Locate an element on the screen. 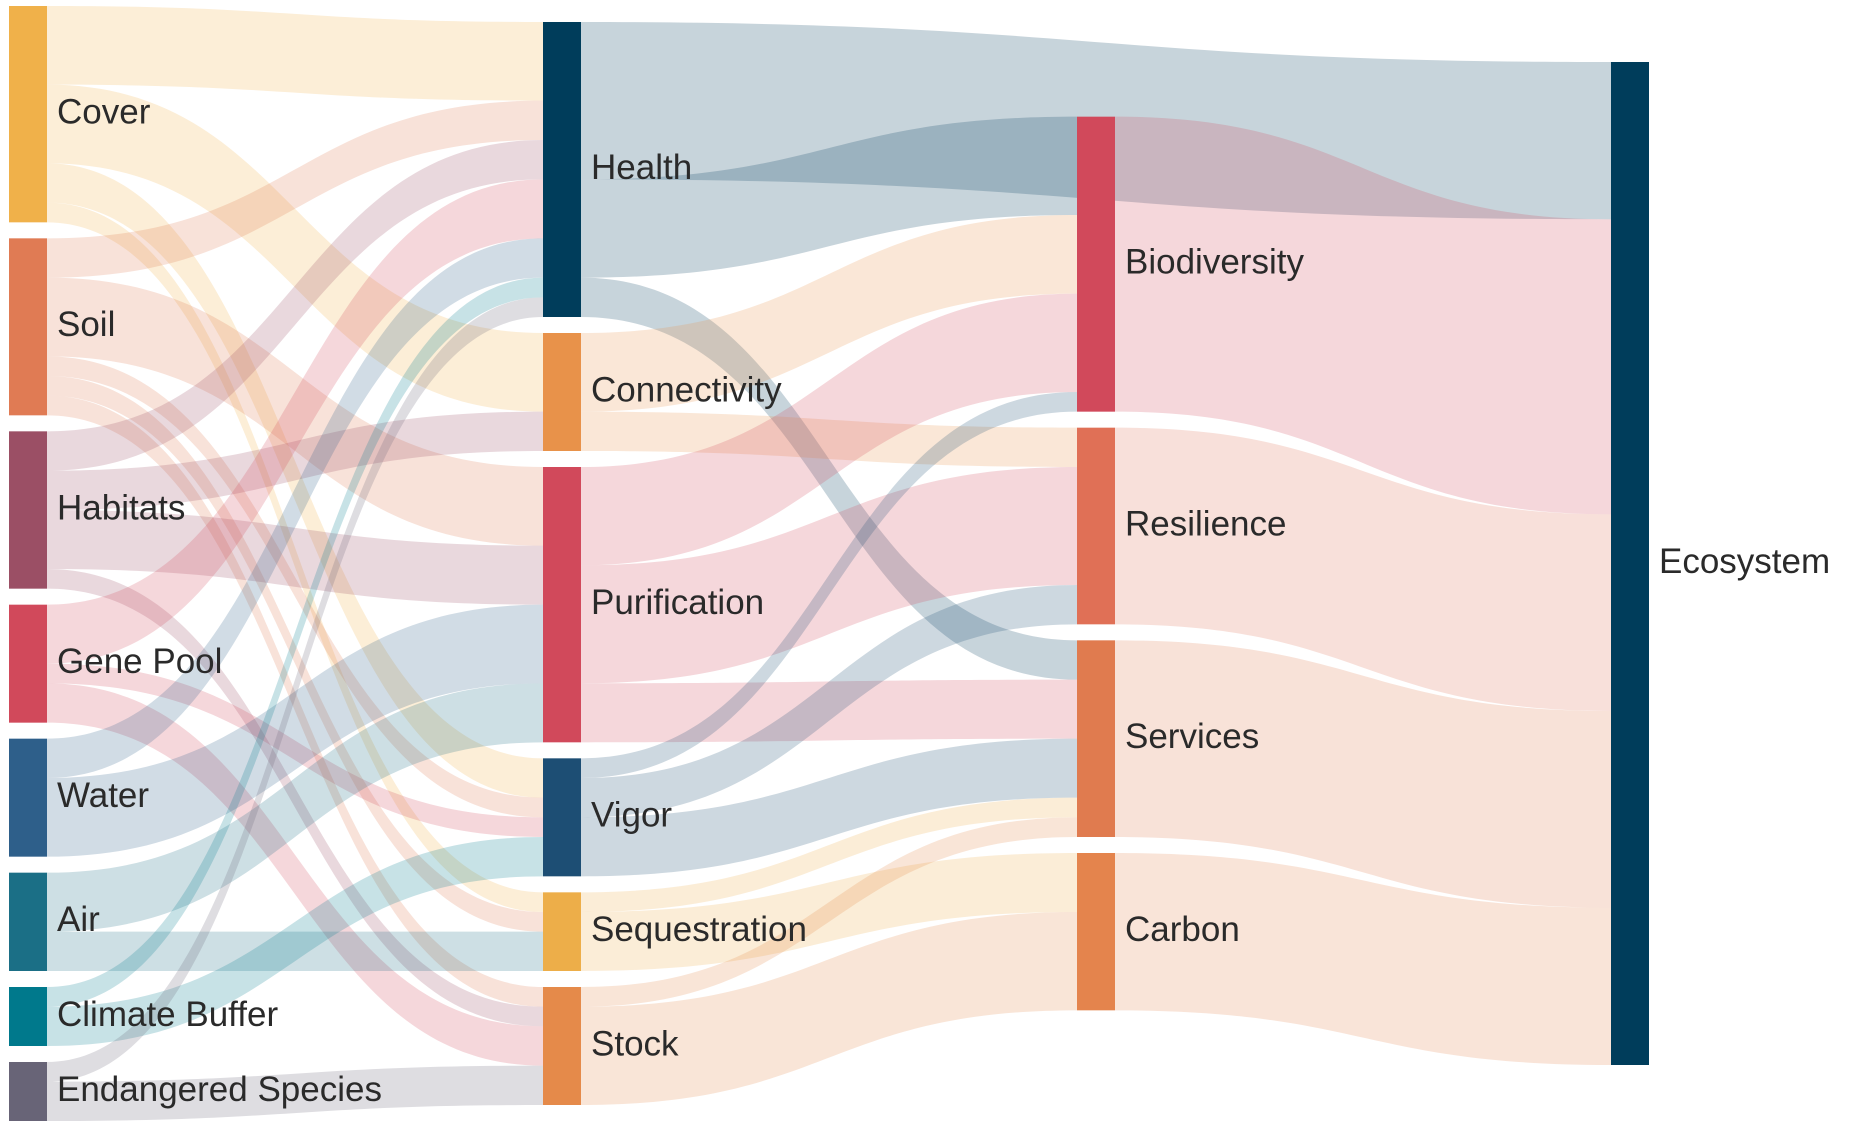  node-label: Climate Buffer is located at coordinates (167, 1014).